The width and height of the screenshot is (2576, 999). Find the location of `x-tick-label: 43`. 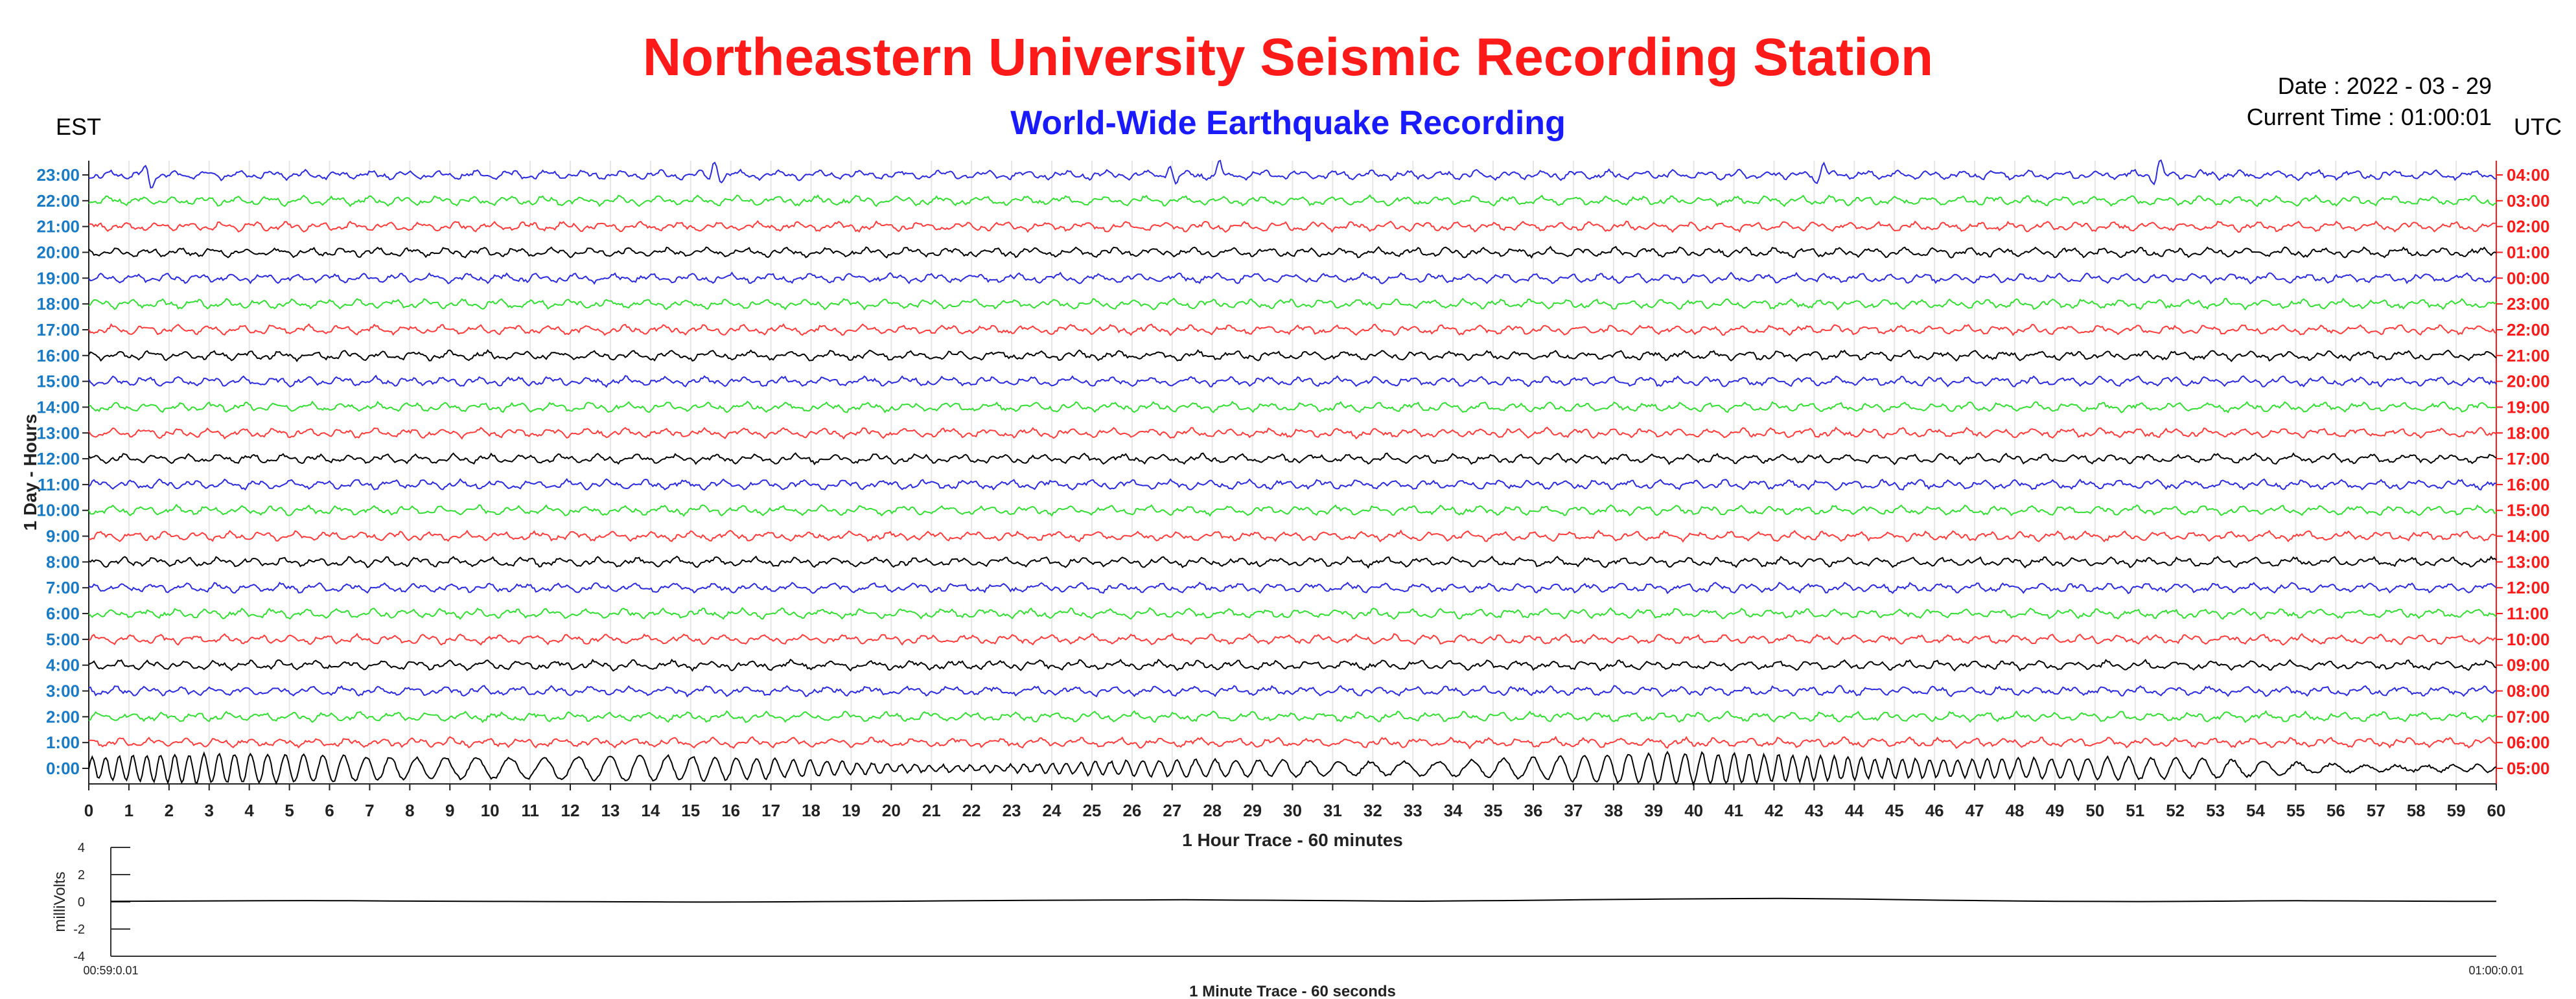

x-tick-label: 43 is located at coordinates (1815, 811).